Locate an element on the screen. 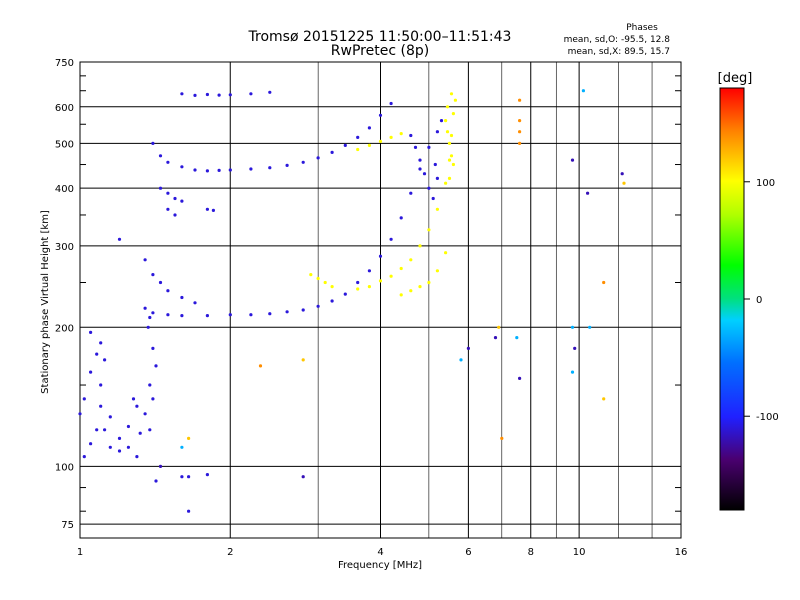 This screenshot has width=800, height=600. chart-title: Tromsø 20151225 11:50:00–11:51:43 is located at coordinates (380, 37).